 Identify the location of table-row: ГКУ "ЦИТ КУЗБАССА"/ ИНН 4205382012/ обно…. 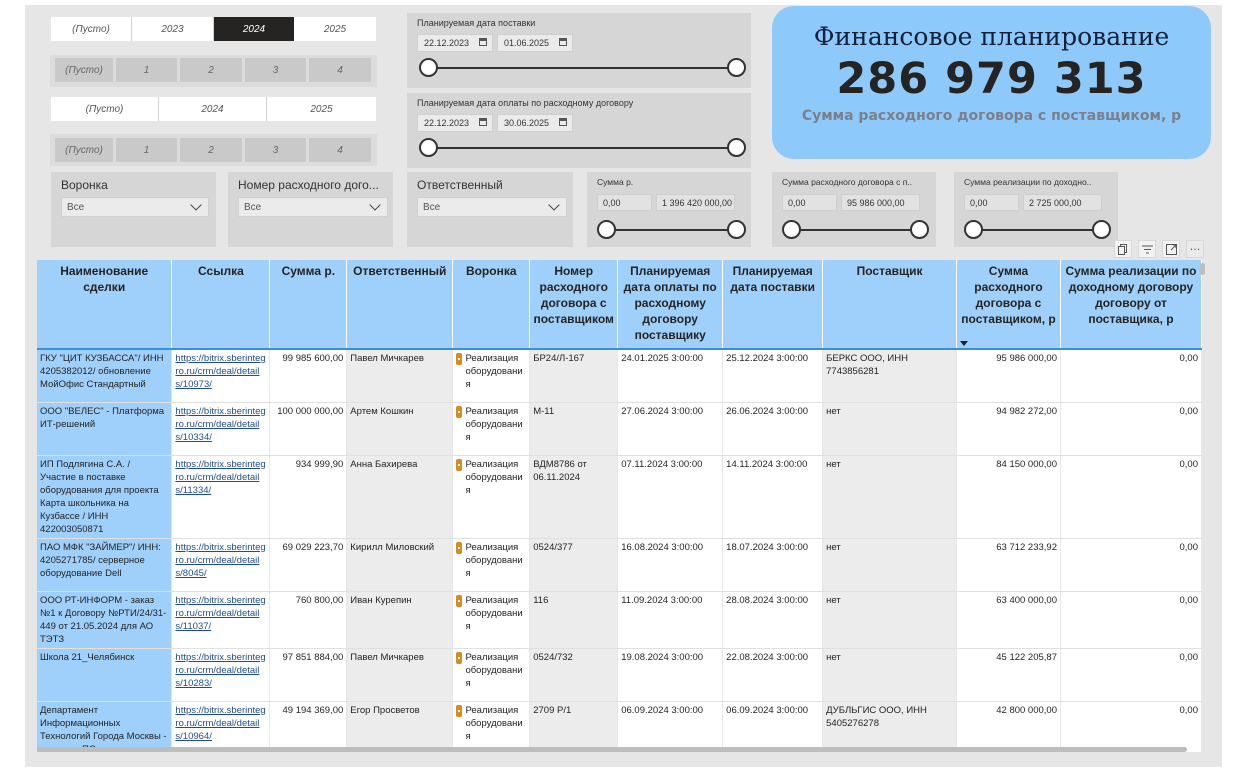
(619, 376).